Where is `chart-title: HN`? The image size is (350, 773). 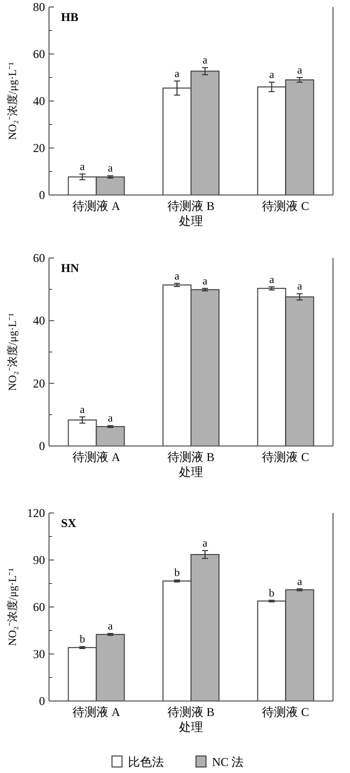 chart-title: HN is located at coordinates (70, 268).